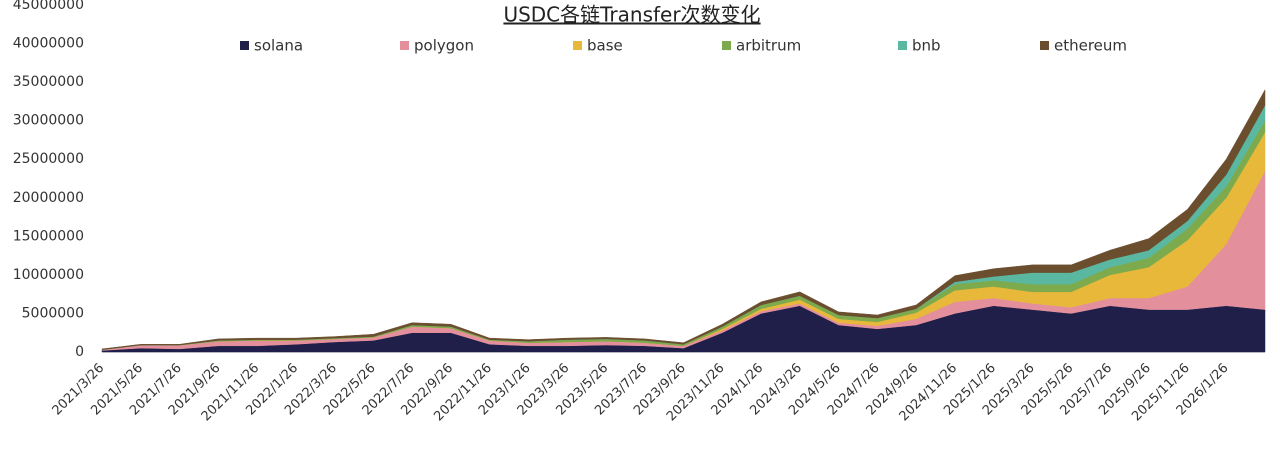 The height and width of the screenshot is (456, 1280). Describe the element at coordinates (631, 15) in the screenshot. I see `chart-title: USDC各链Transfer次数变化` at that location.